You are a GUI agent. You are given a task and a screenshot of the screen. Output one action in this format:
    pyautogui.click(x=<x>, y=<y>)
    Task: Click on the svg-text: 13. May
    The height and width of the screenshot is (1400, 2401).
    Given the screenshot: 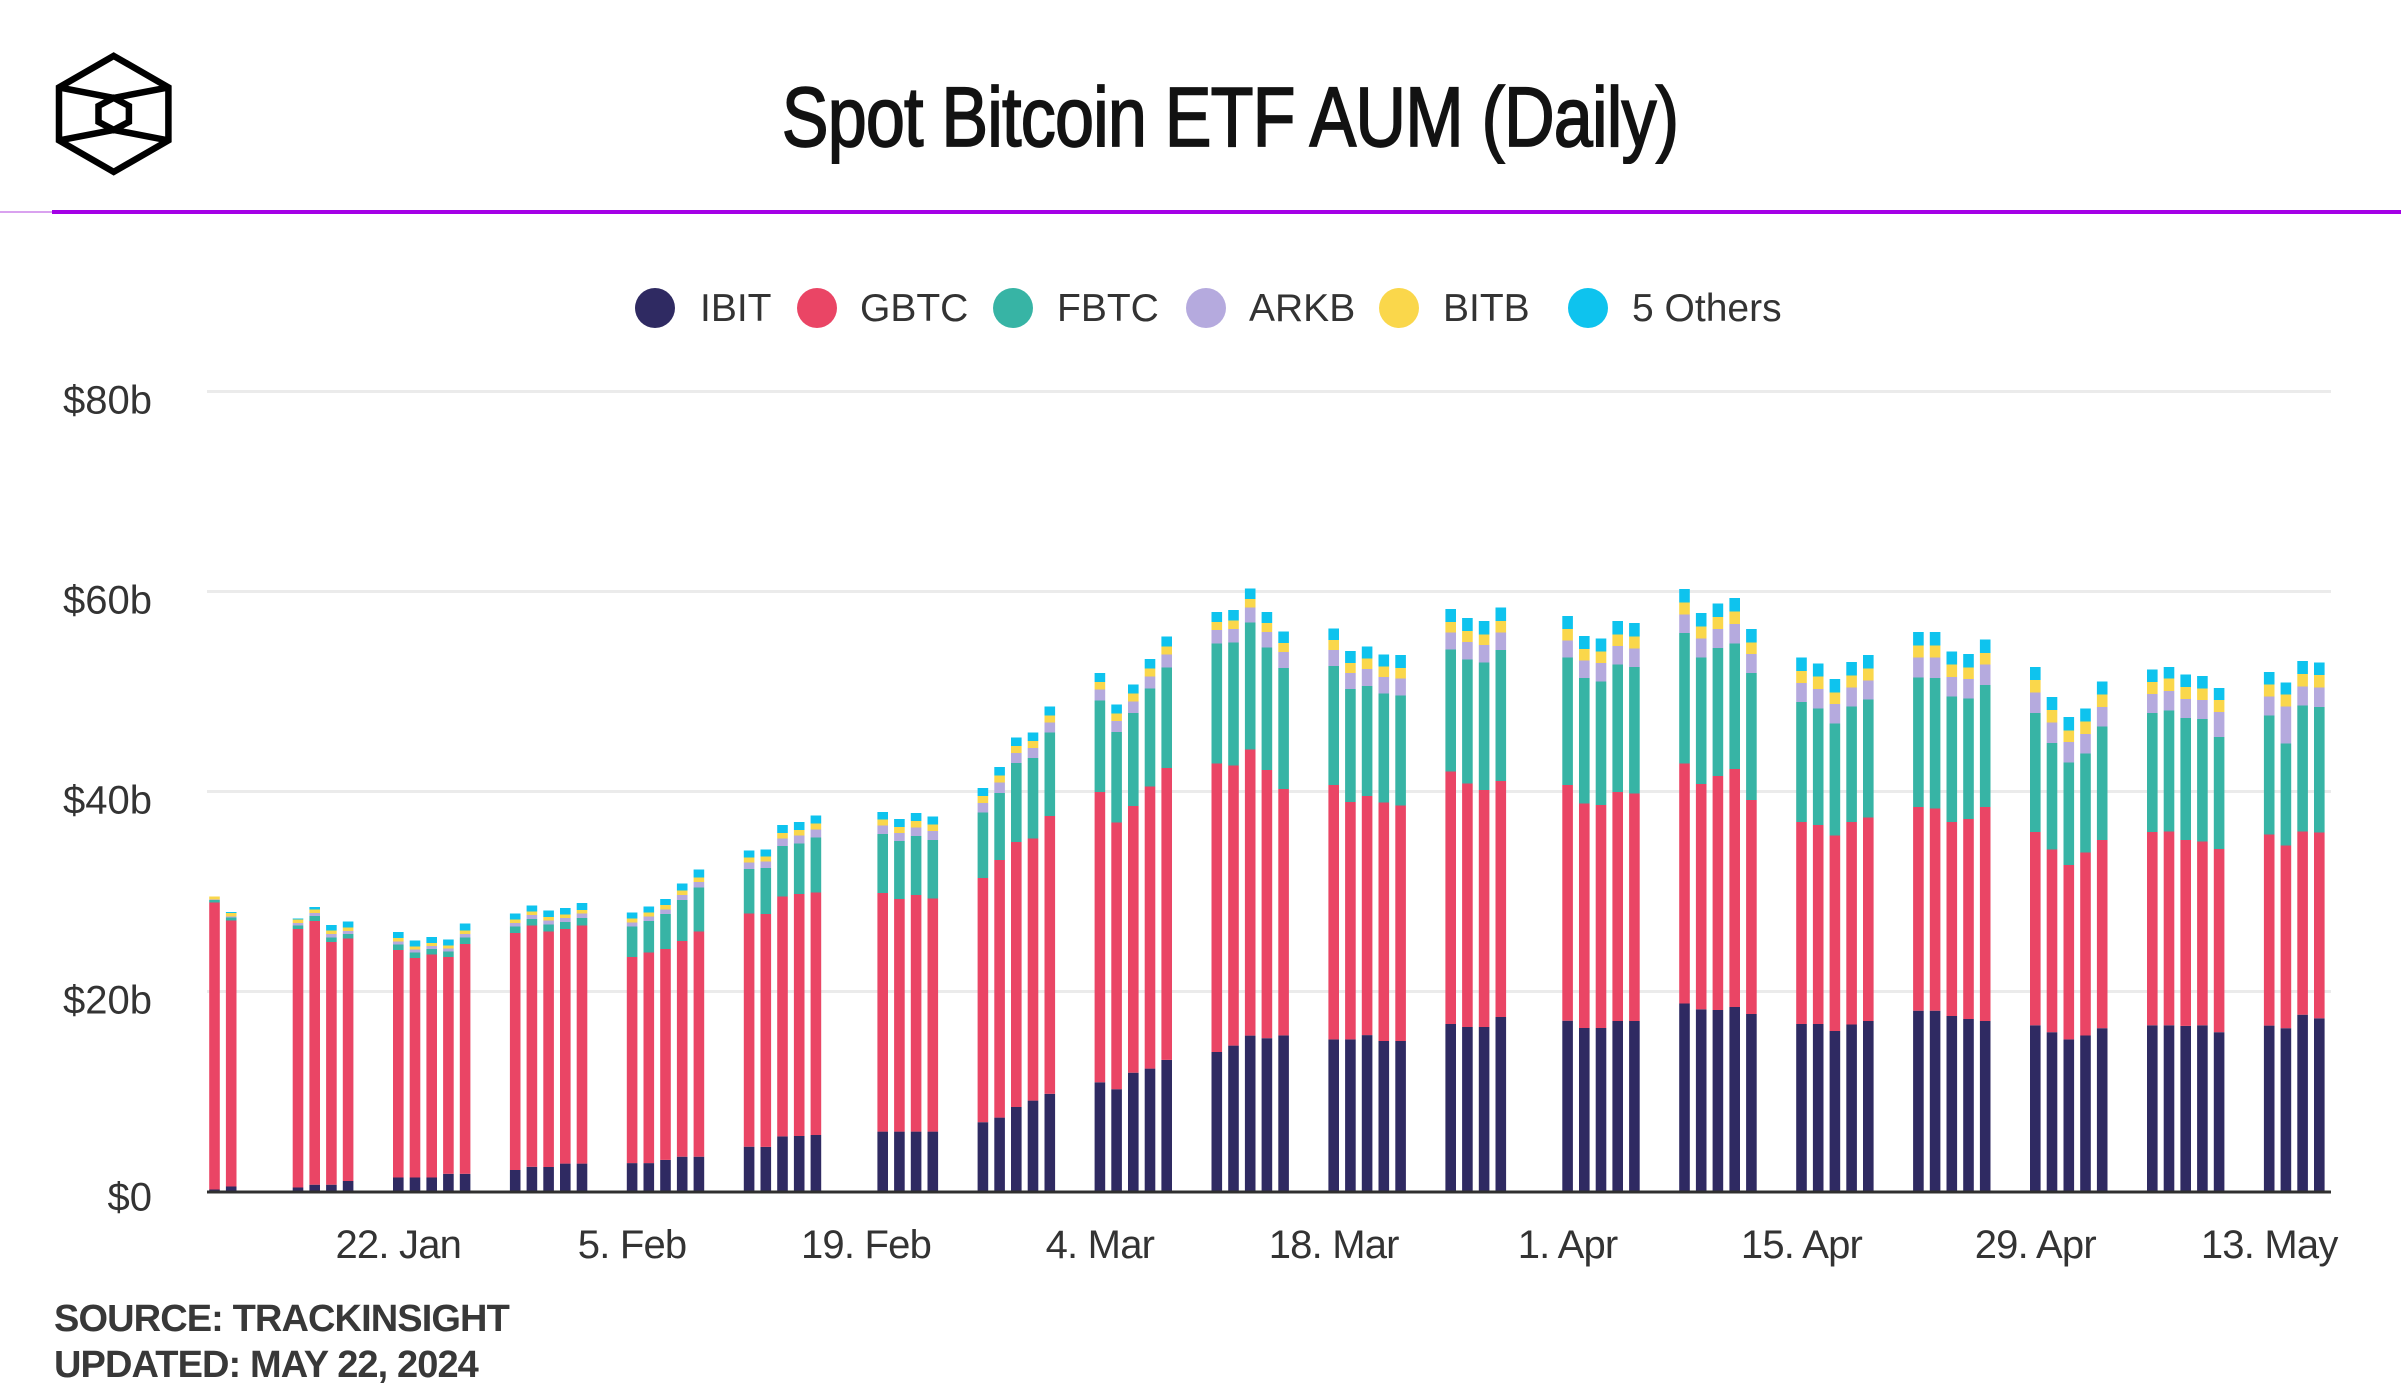 What is the action you would take?
    pyautogui.click(x=2269, y=1245)
    